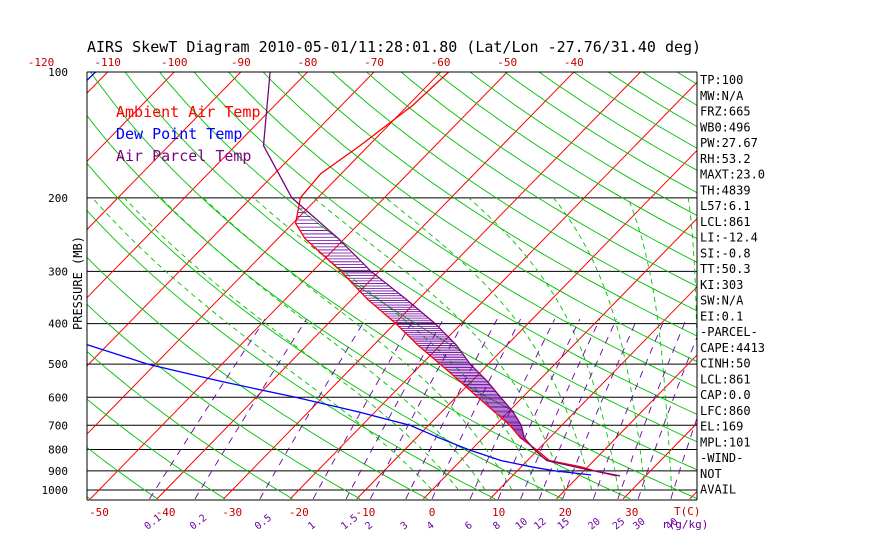 The width and height of the screenshot is (870, 560). What do you see at coordinates (498, 512) in the screenshot?
I see `bottom-temp-tick-label: 10` at bounding box center [498, 512].